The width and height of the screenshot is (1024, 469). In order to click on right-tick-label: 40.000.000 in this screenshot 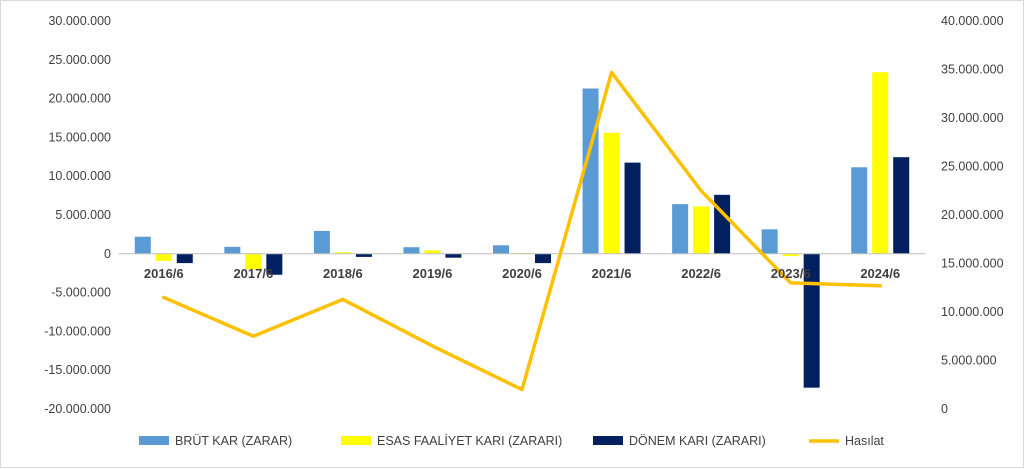, I will do `click(972, 21)`.